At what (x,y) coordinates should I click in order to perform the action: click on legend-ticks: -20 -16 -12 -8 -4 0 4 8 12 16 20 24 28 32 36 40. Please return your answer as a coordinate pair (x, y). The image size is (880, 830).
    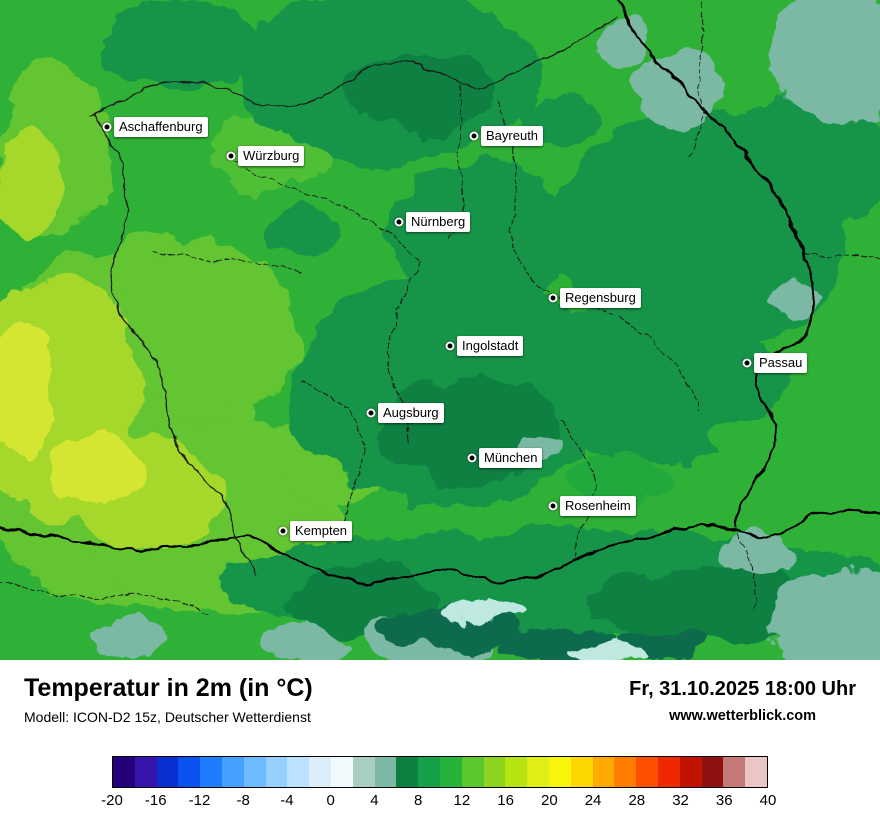
    Looking at the image, I should click on (438, 803).